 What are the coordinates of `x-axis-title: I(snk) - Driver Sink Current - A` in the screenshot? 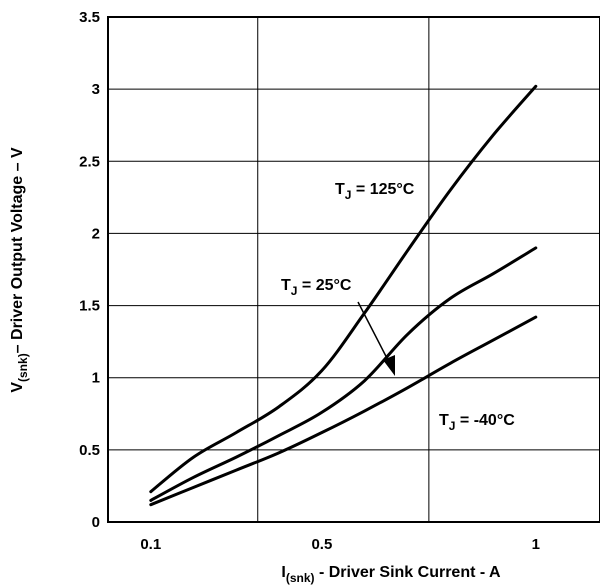 It's located at (391, 574).